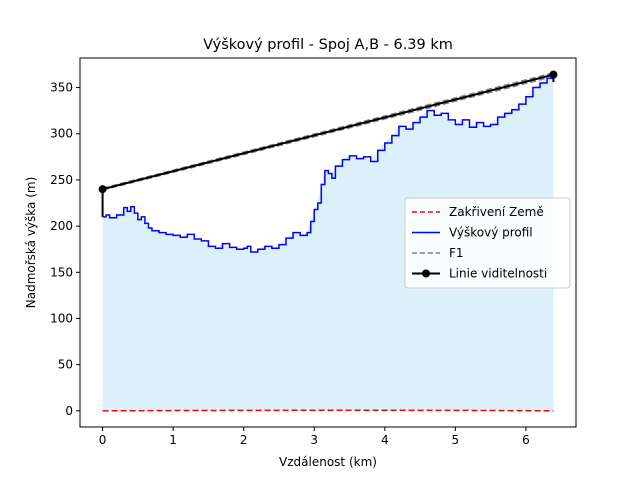 This screenshot has height=485, width=640. What do you see at coordinates (69, 411) in the screenshot?
I see `y-tick-label: 0` at bounding box center [69, 411].